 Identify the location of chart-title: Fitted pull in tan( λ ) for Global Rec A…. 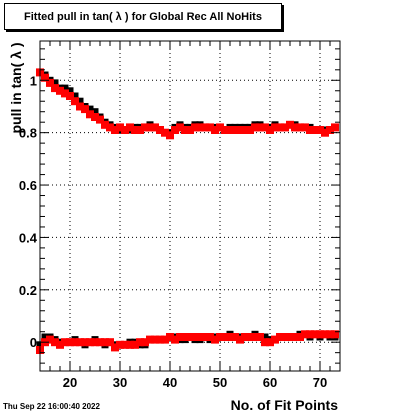
(143, 16).